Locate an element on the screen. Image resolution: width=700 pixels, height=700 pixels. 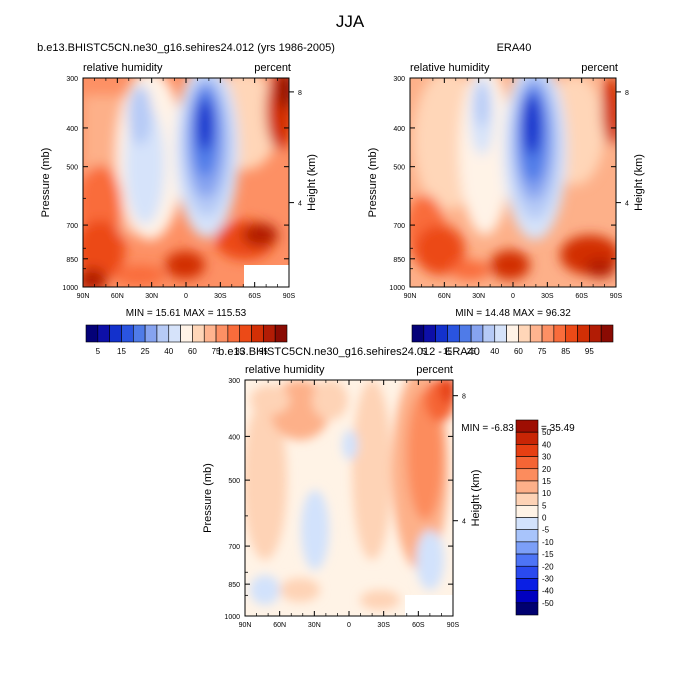
panel-model-right-label: percent is located at coordinates (272, 68).